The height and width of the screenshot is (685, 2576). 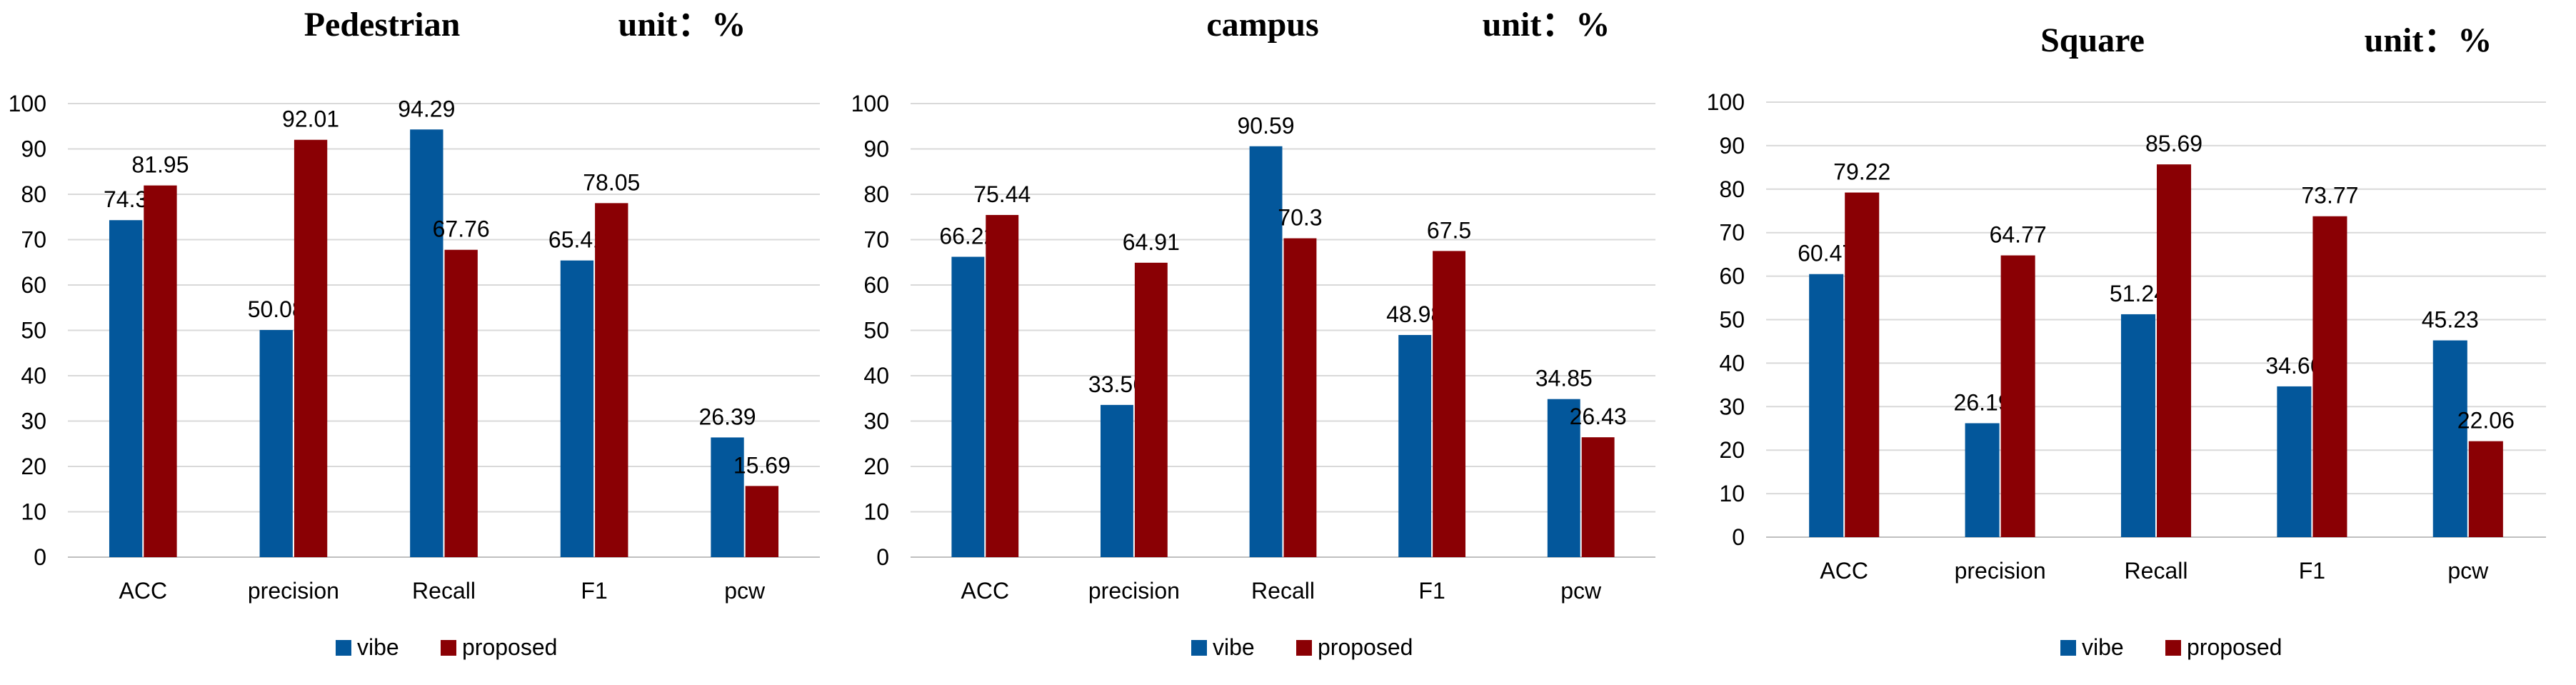 What do you see at coordinates (2018, 235) in the screenshot?
I see `data-label-proposed-precision: 64.77` at bounding box center [2018, 235].